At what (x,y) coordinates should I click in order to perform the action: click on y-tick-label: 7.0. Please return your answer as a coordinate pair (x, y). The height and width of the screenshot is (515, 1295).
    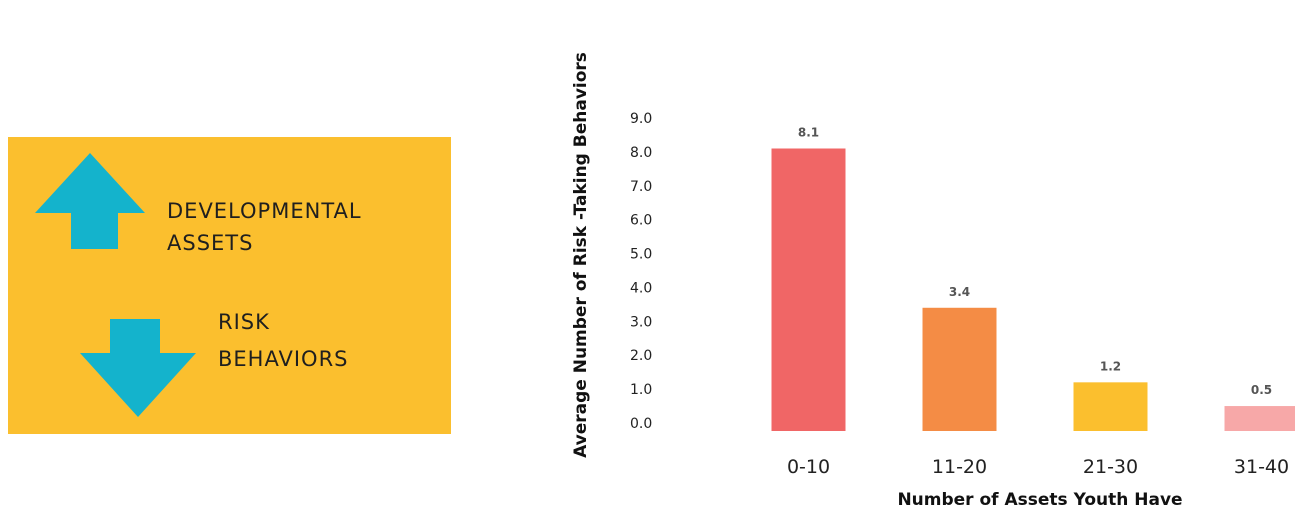
    Looking at the image, I should click on (641, 187).